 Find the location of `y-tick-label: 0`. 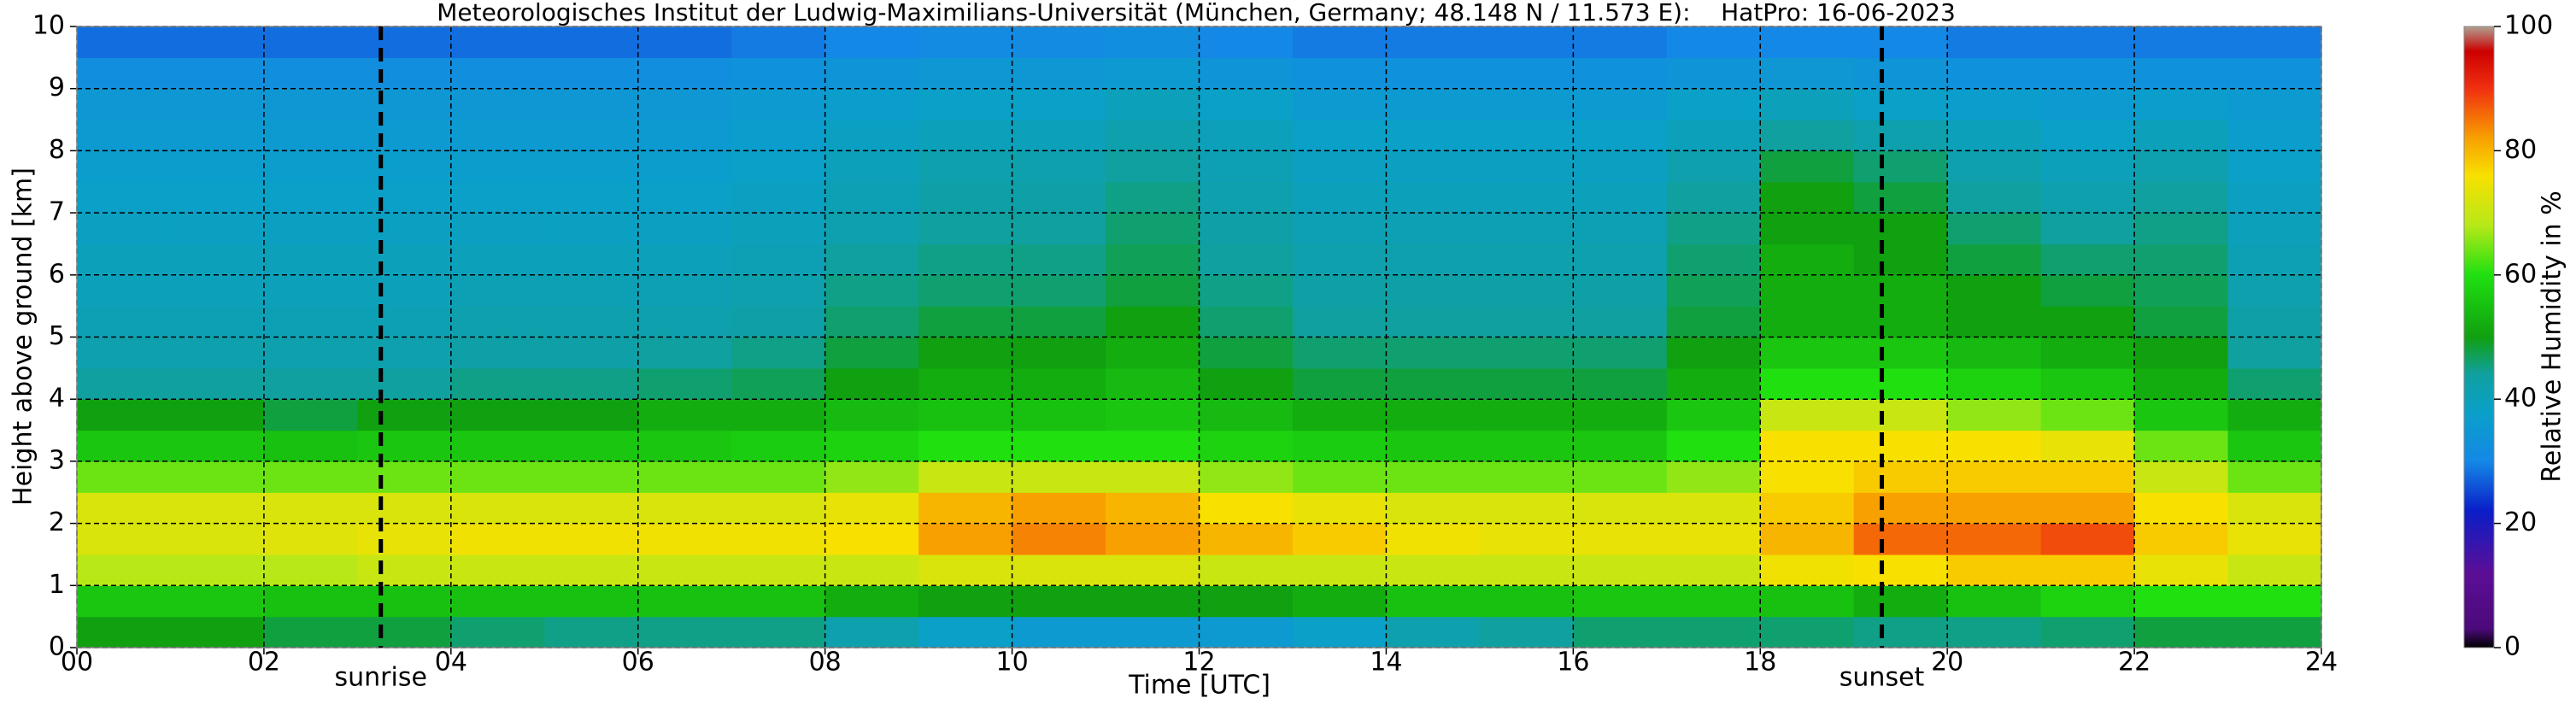

y-tick-label: 0 is located at coordinates (57, 647).